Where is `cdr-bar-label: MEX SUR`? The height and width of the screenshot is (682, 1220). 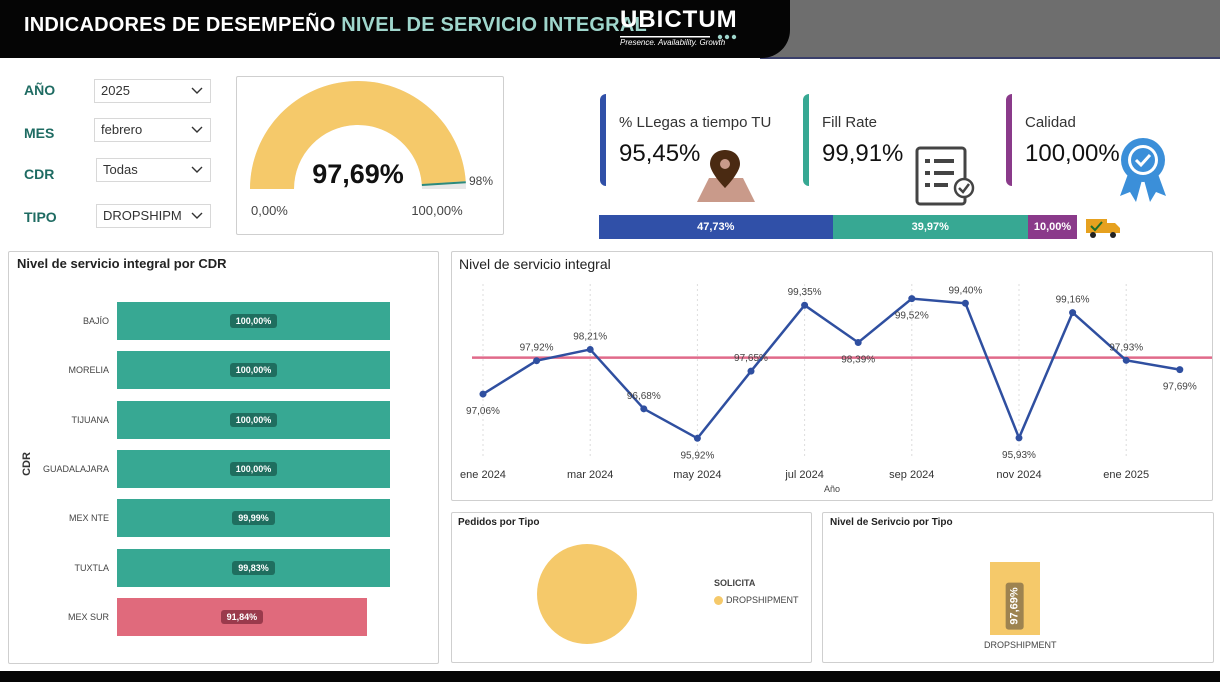
cdr-bar-label: MEX SUR is located at coordinates (88, 616).